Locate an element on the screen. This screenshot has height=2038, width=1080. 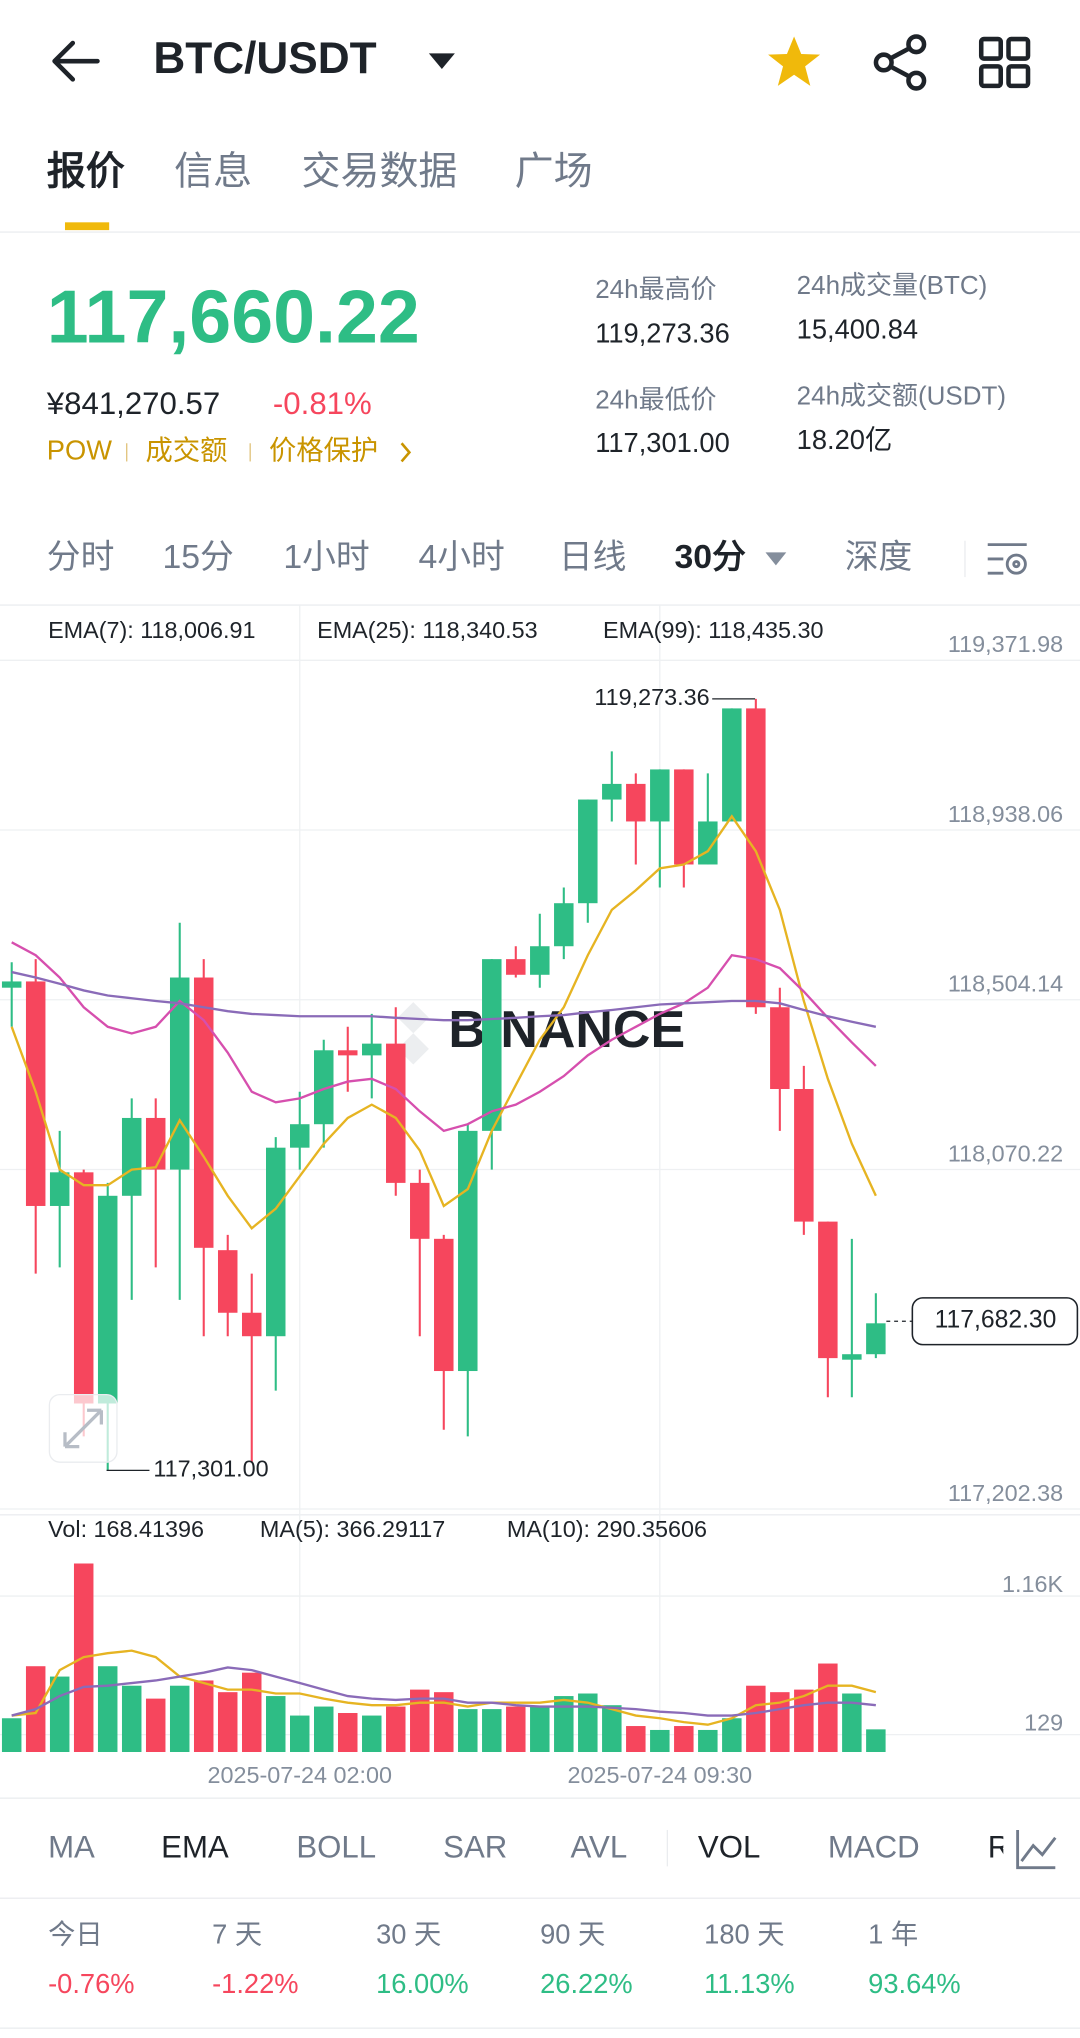
y-tick-label: 119,371.98 is located at coordinates (1005, 644).